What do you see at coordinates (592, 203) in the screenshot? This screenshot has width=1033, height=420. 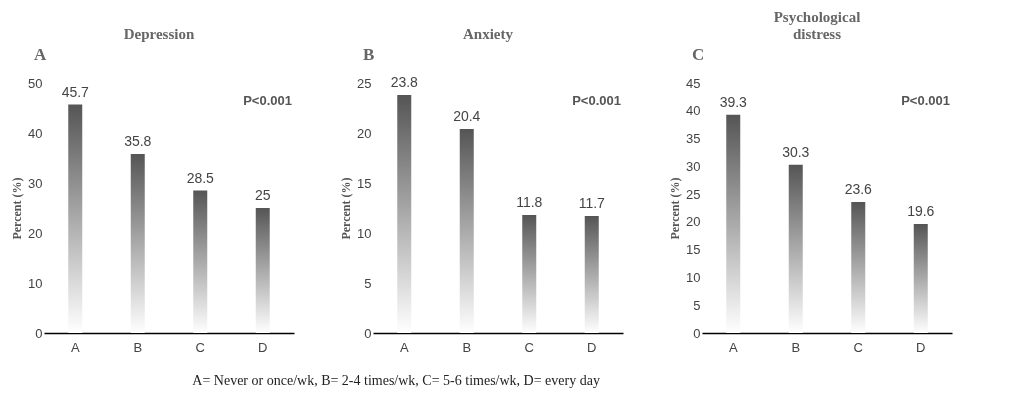 I see `data-label: 11.7` at bounding box center [592, 203].